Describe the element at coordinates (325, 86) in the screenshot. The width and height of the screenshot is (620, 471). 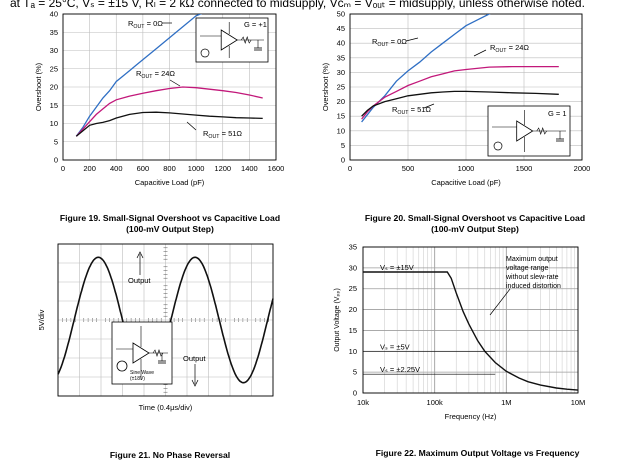
I see `y-axis-label: Overshoot (%)` at that location.